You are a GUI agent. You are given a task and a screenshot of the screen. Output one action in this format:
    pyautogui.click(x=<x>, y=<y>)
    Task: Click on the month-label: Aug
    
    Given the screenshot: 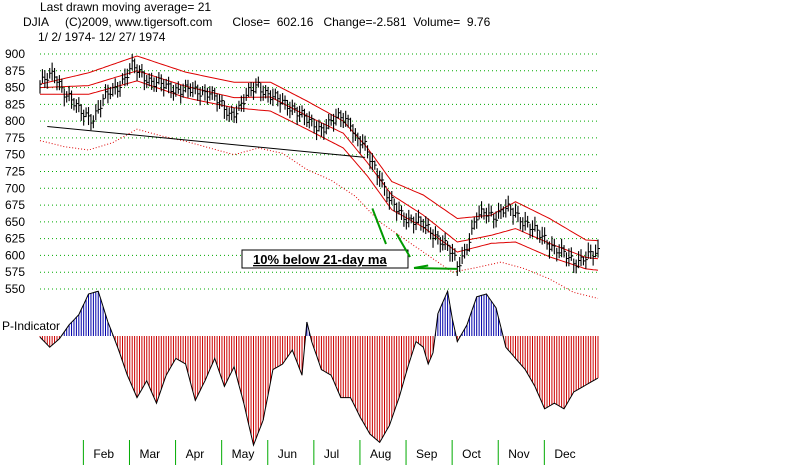 What is the action you would take?
    pyautogui.click(x=380, y=454)
    